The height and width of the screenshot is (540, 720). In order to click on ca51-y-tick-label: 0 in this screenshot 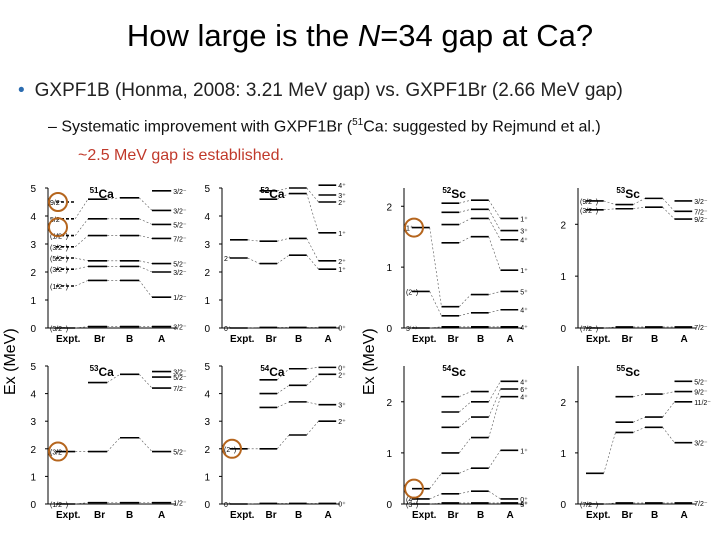, I will do `click(33, 329)`.